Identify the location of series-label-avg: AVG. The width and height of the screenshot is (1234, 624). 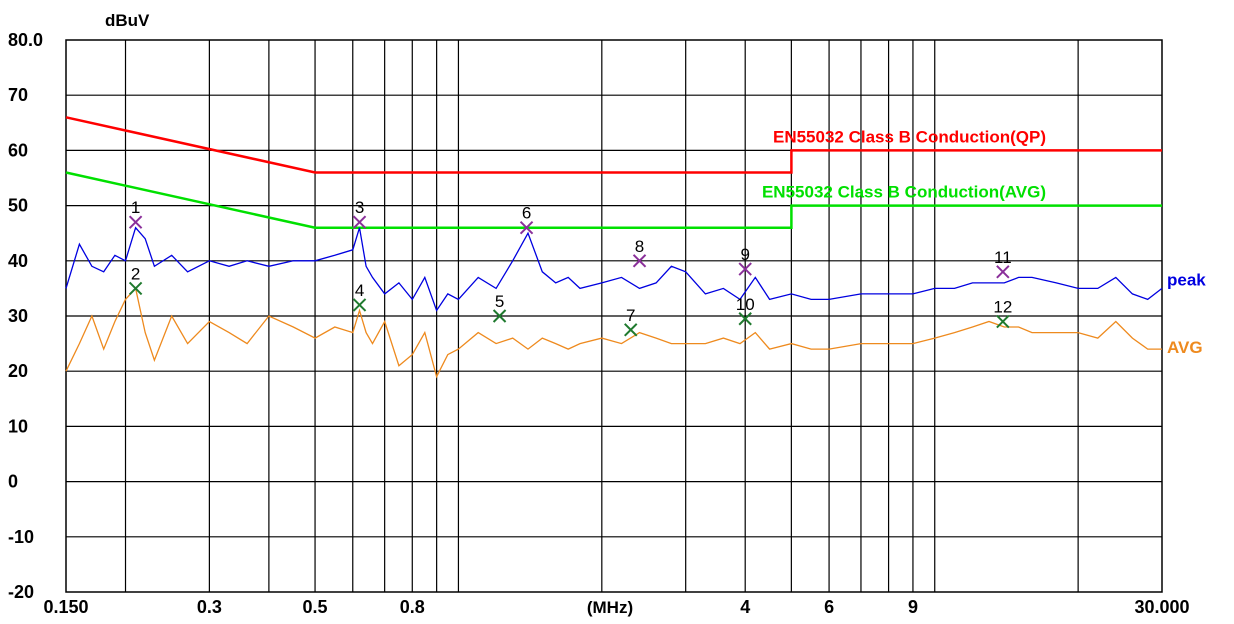
(1185, 347).